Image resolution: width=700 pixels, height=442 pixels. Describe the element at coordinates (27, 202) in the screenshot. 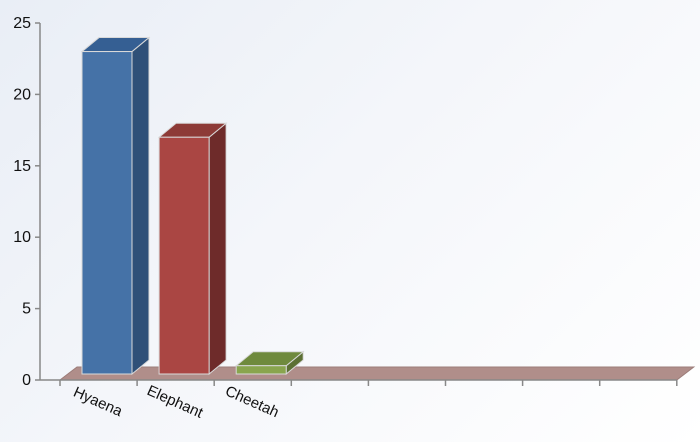

I see `y-axis: 0 5 10 15 20 25` at that location.